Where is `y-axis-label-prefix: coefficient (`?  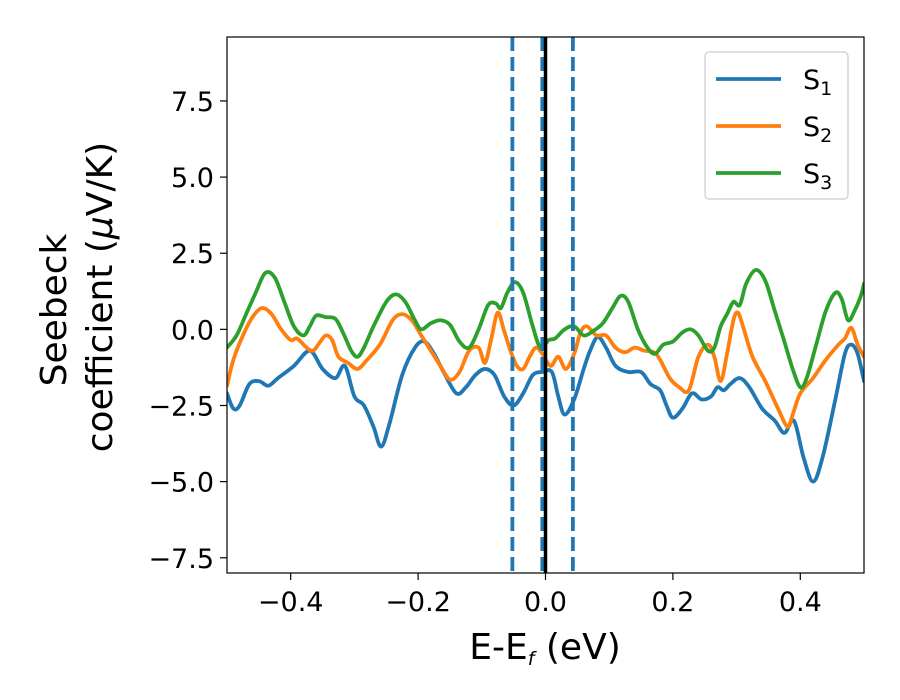 y-axis-label-prefix: coefficient ( is located at coordinates (100, 345).